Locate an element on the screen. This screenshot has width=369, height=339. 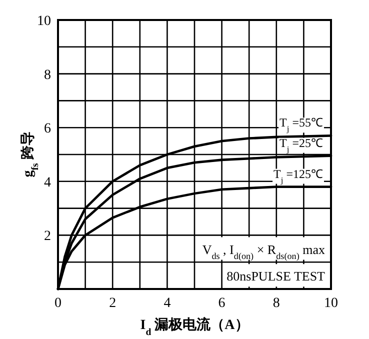
y-tick-label: 6 is located at coordinates (47, 129).